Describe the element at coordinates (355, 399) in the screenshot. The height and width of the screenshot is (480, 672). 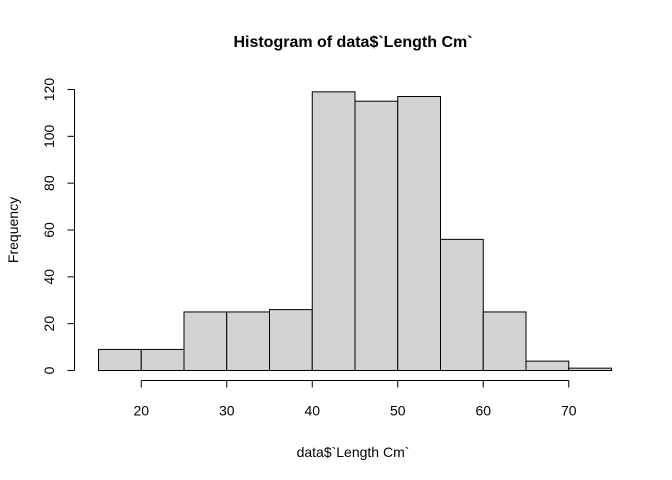
I see `x-axis: 20 30 40 50 60 70` at that location.